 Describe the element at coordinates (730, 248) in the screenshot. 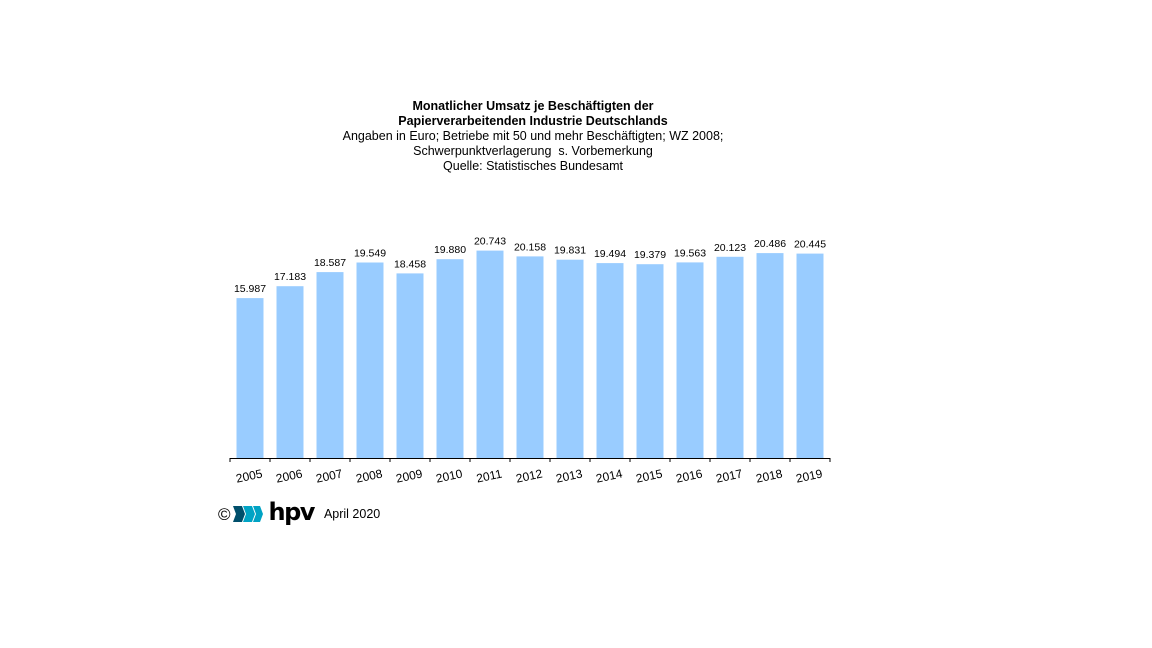

I see `data-label-2017: 20.123` at that location.